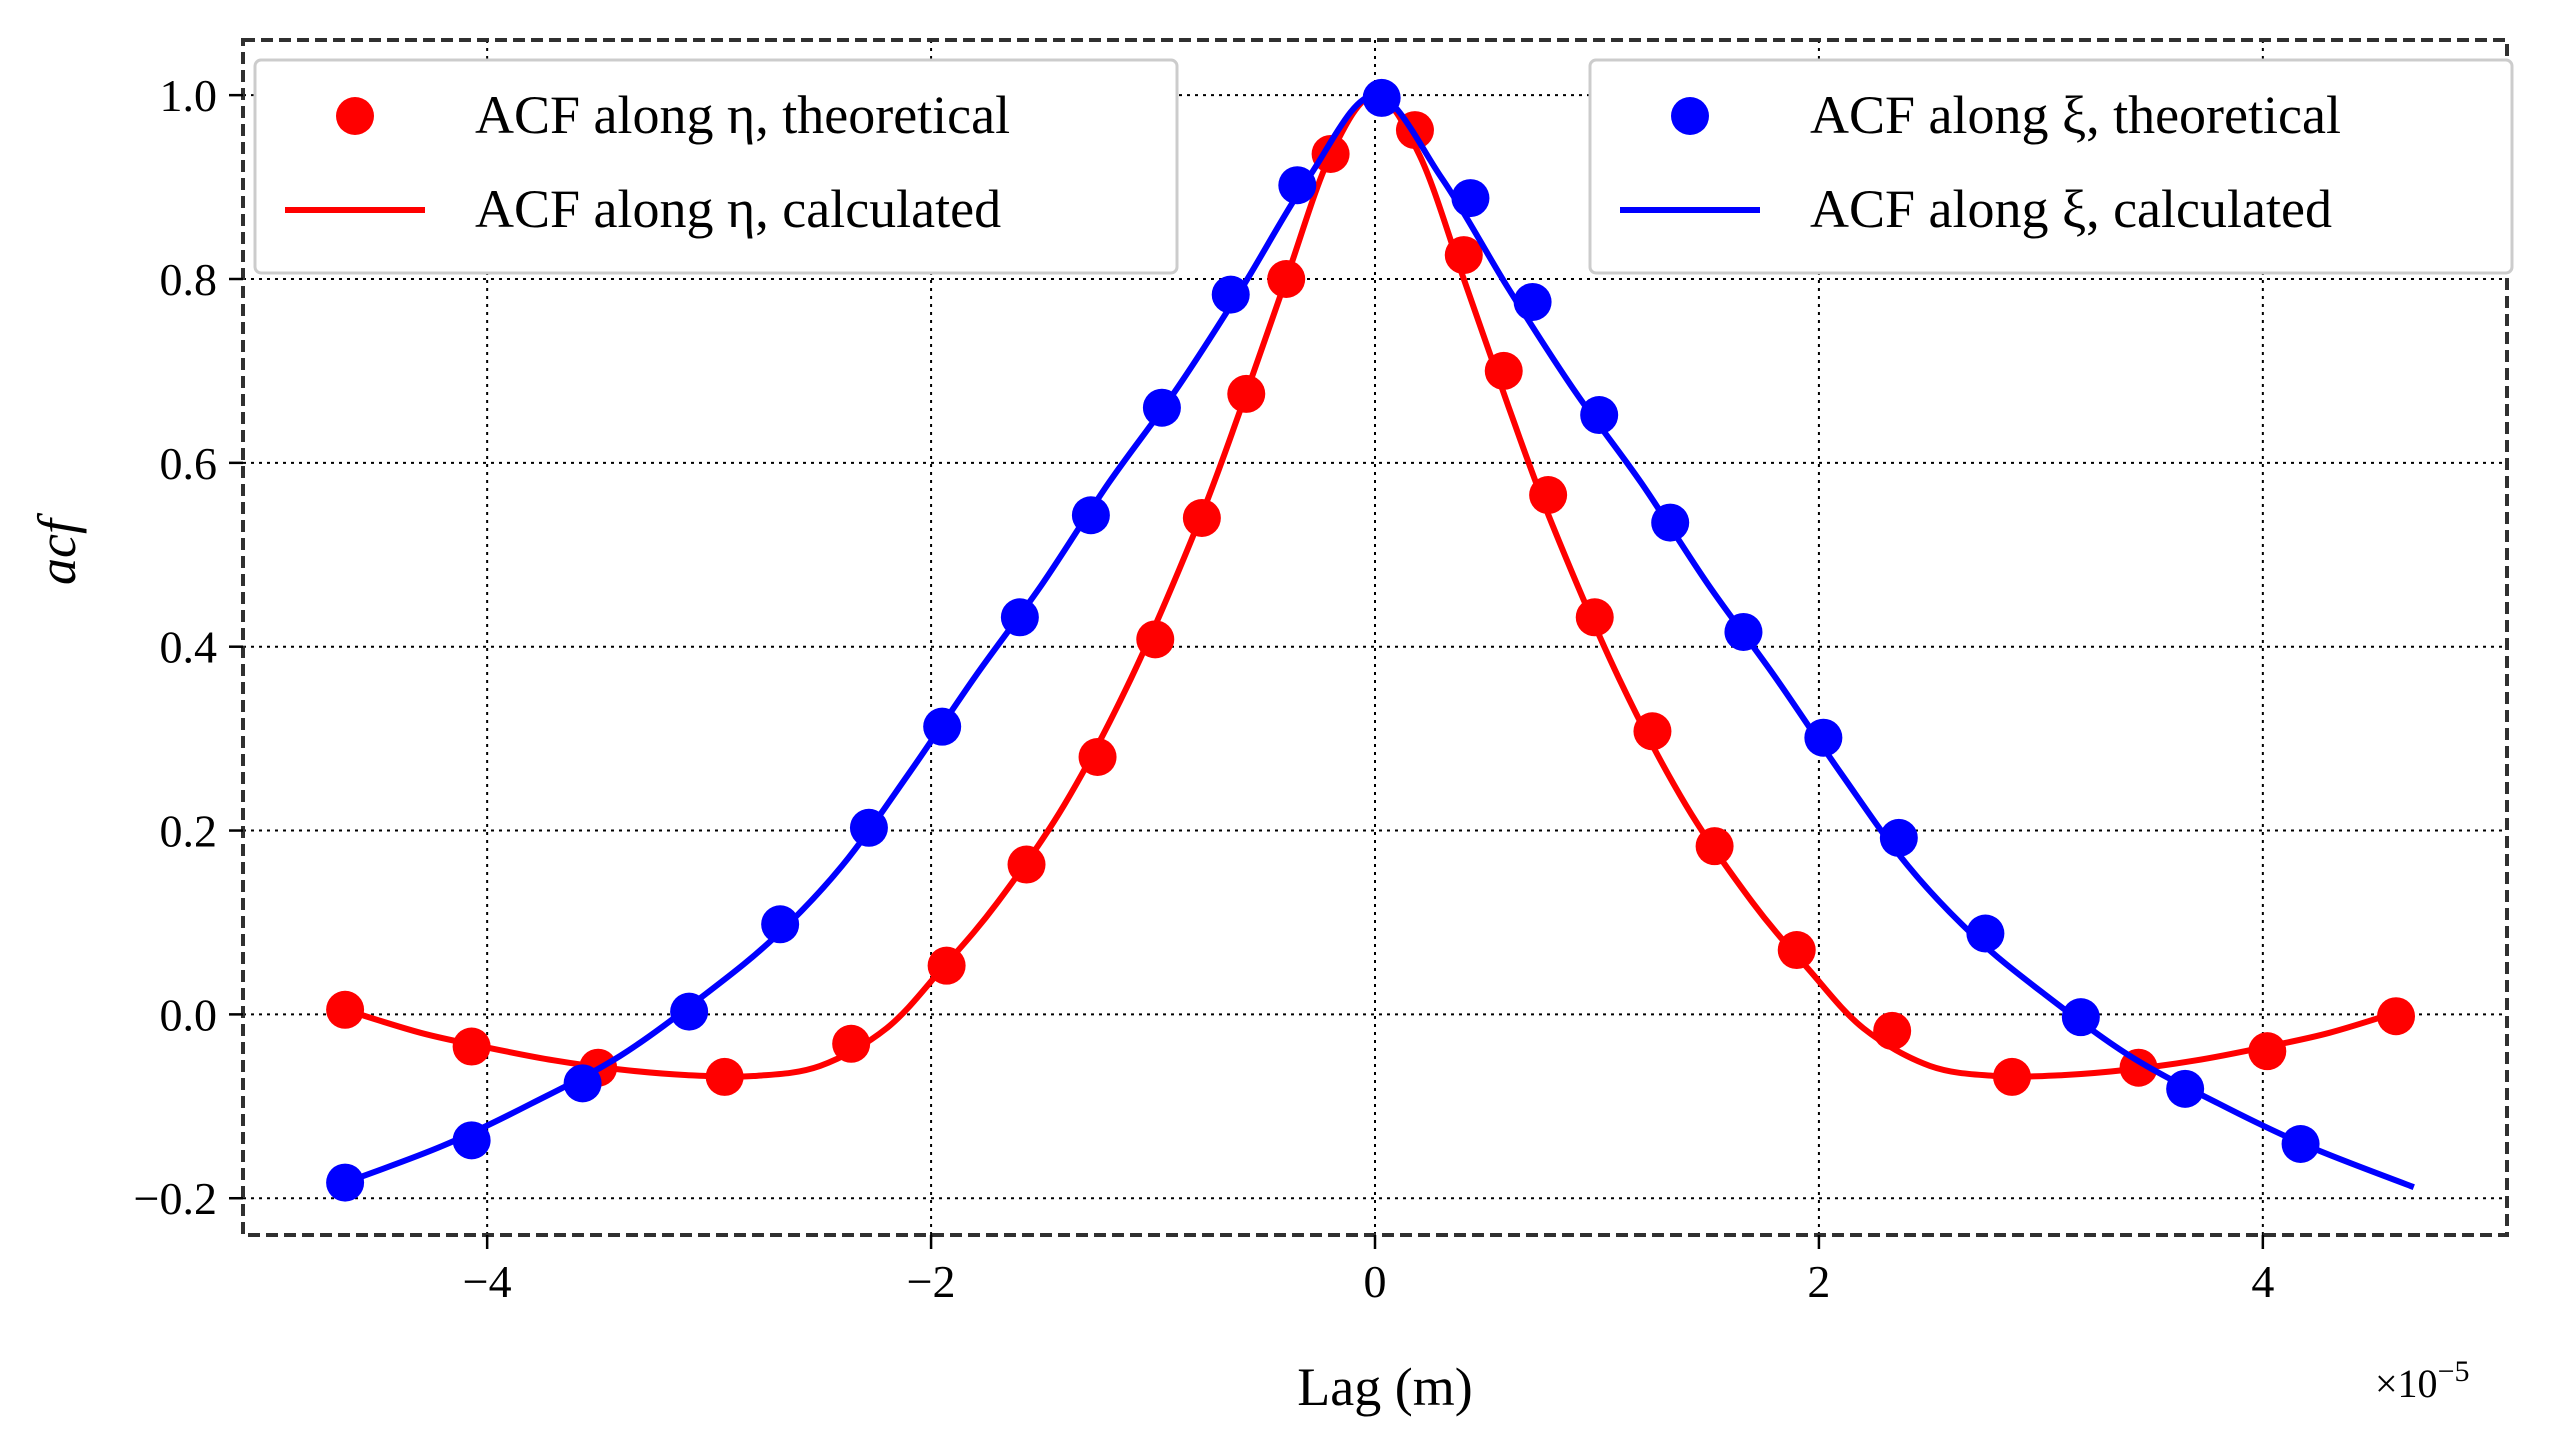 The height and width of the screenshot is (1437, 2551). Describe the element at coordinates (2454, 1371) in the screenshot. I see `x-axis-multiplier-exponent: −5` at that location.